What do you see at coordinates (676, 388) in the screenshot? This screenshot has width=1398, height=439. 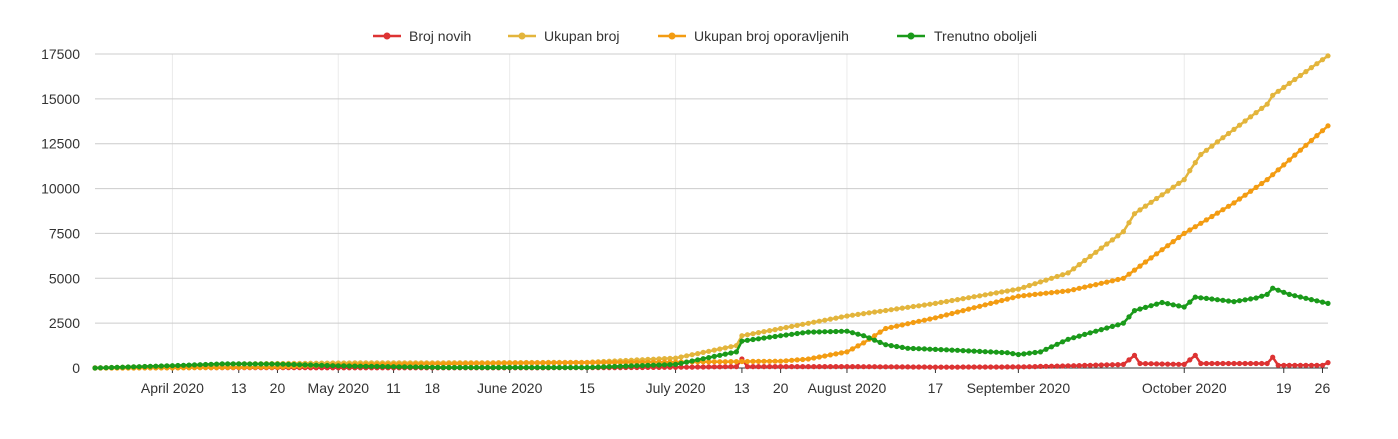 I see `x-tick-label: July 2020` at bounding box center [676, 388].